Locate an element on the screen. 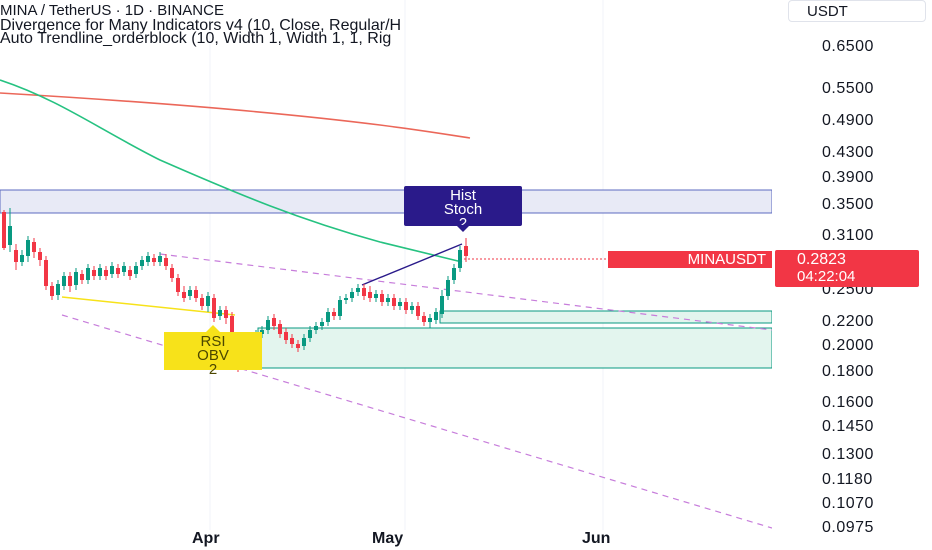  current-price: 0.2823 is located at coordinates (821, 259).